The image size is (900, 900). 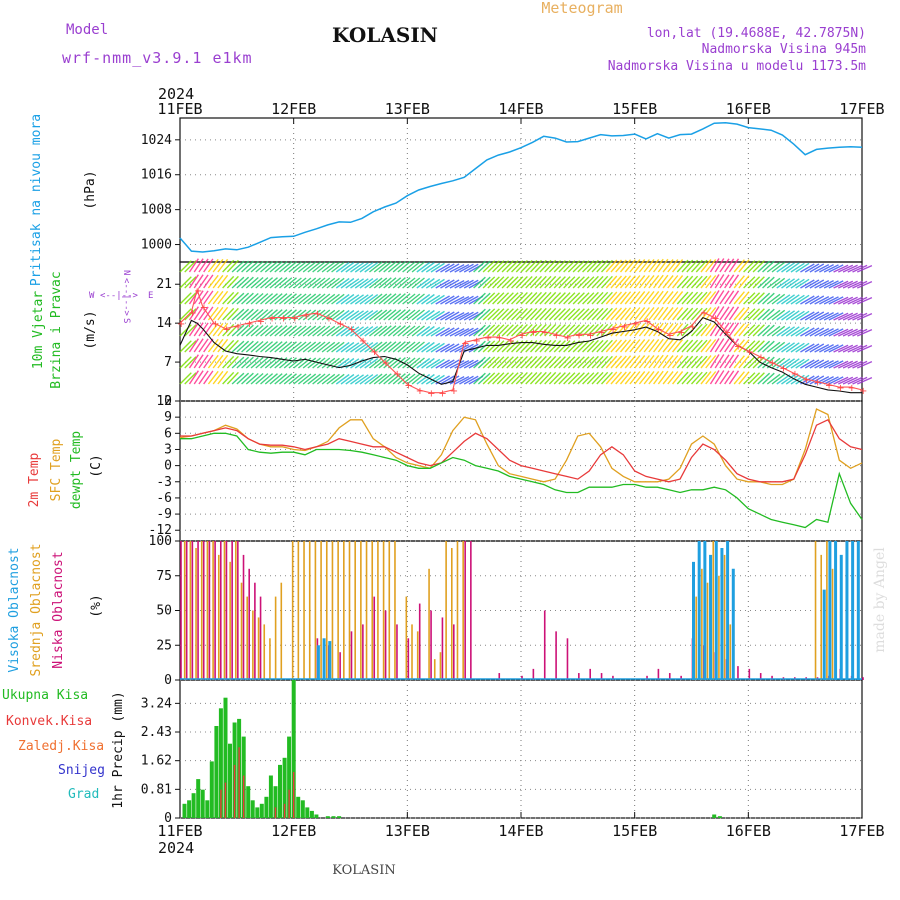 I want to click on wind-unit: (m/s), so click(x=90, y=329).